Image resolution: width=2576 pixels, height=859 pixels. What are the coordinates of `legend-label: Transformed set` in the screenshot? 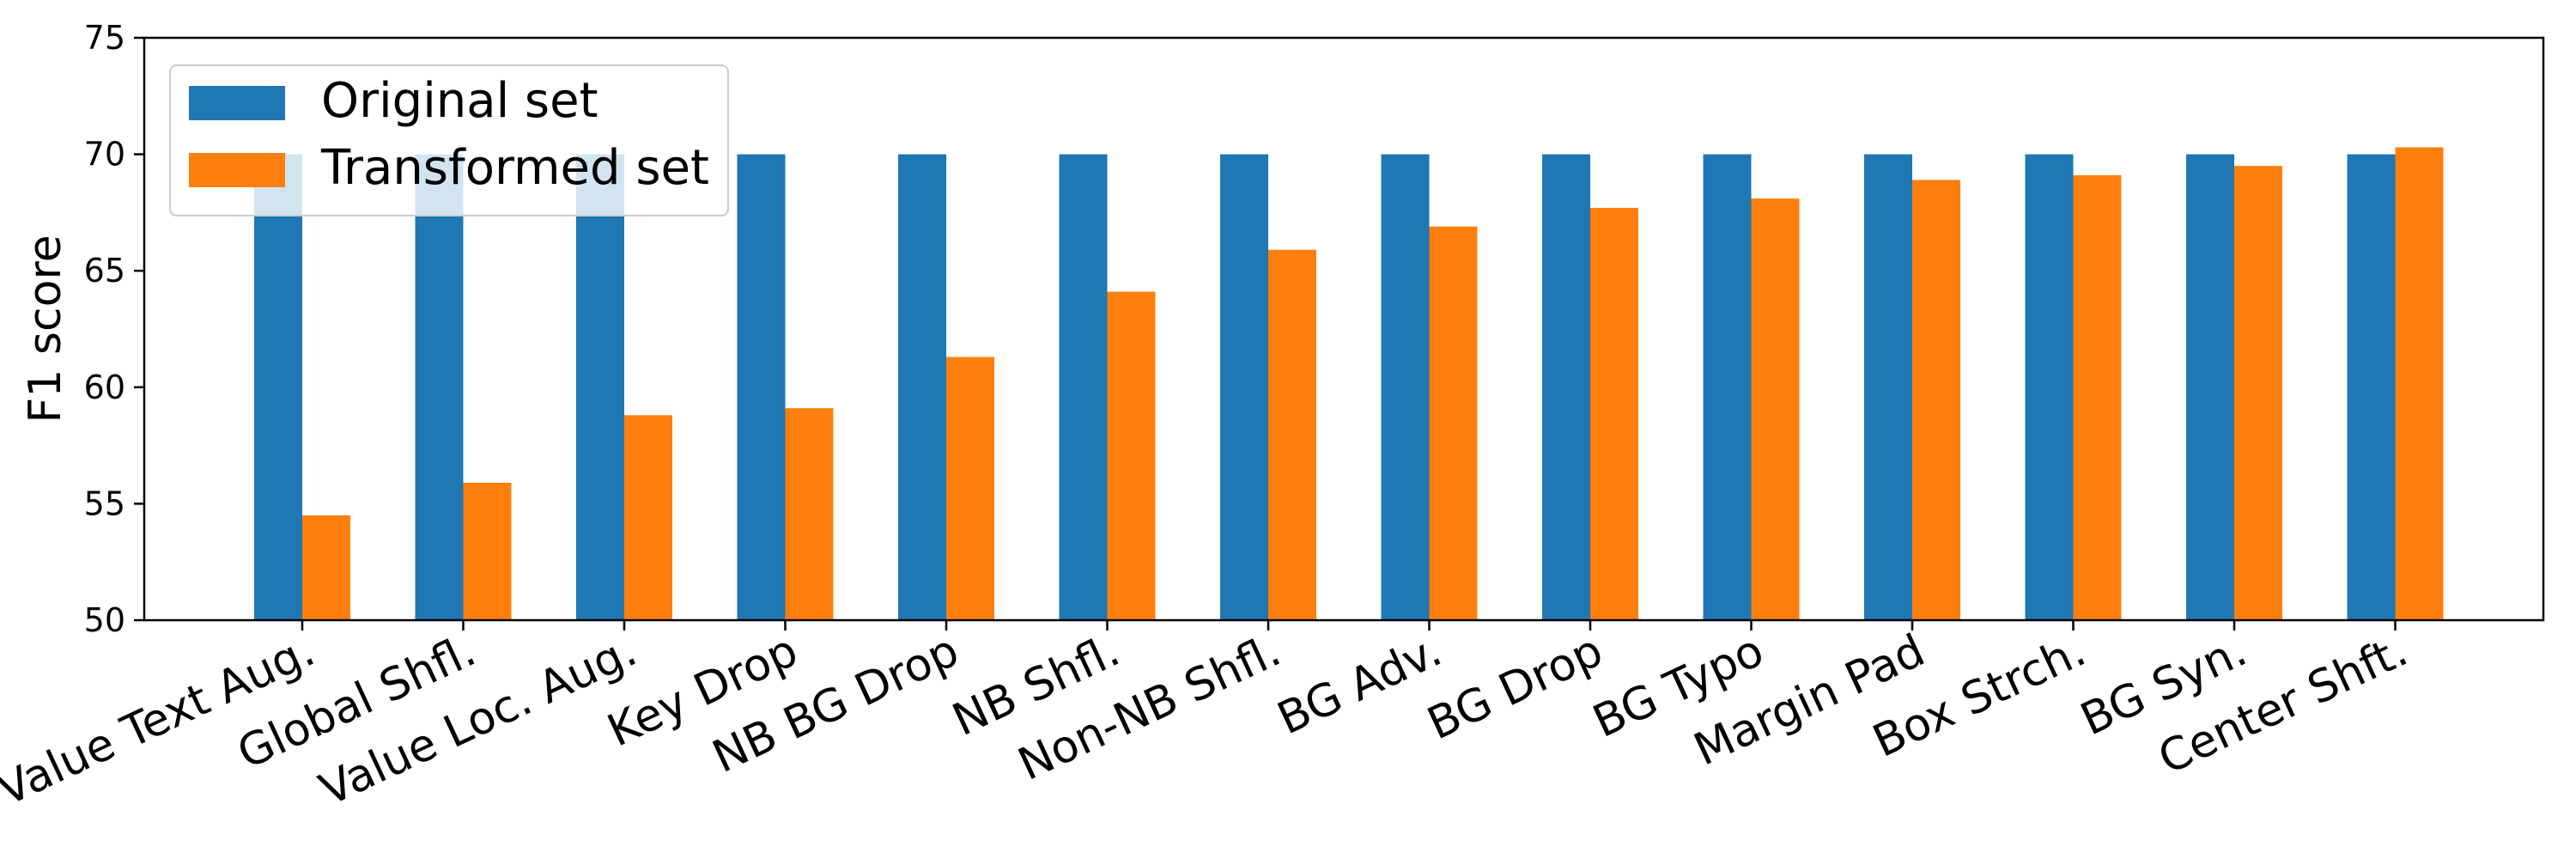 It's located at (514, 168).